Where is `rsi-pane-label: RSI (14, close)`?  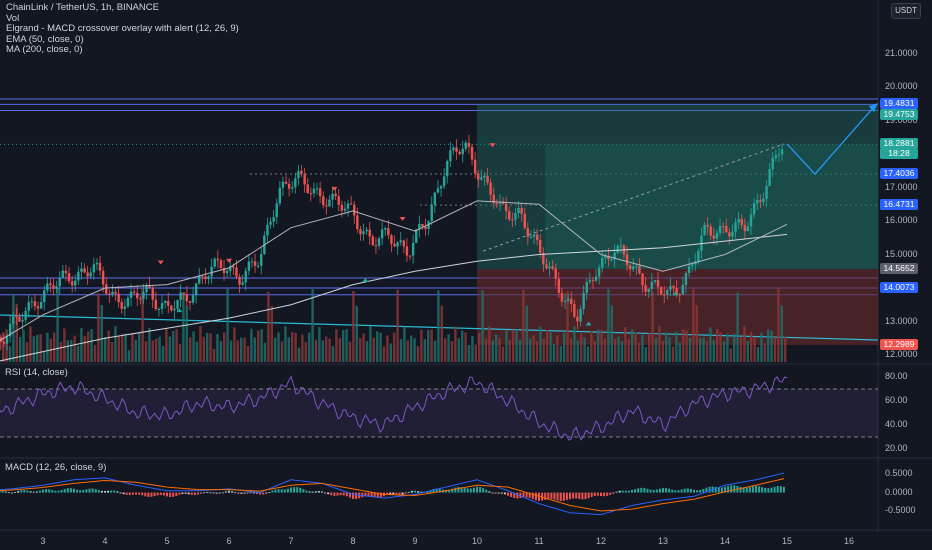 rsi-pane-label: RSI (14, close) is located at coordinates (36, 372).